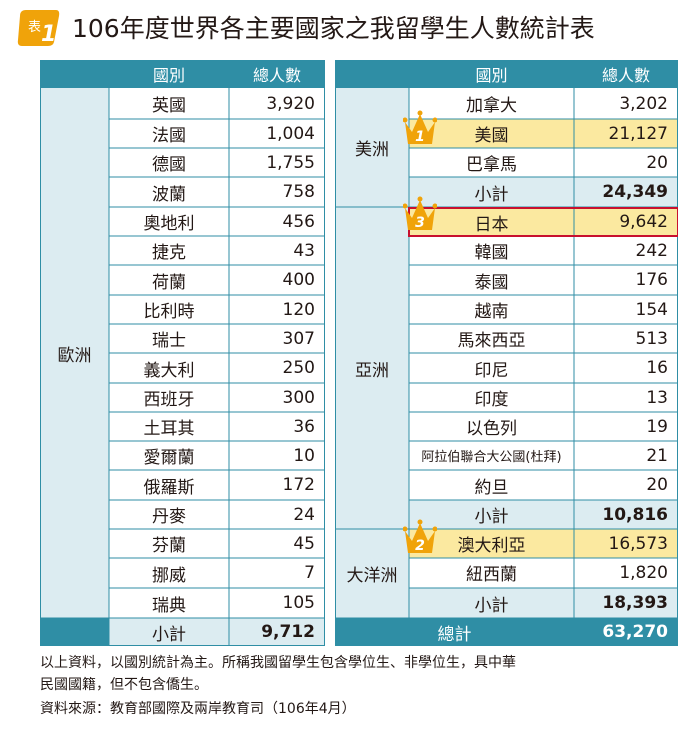  I want to click on europe-country: 捷克, so click(169, 253).